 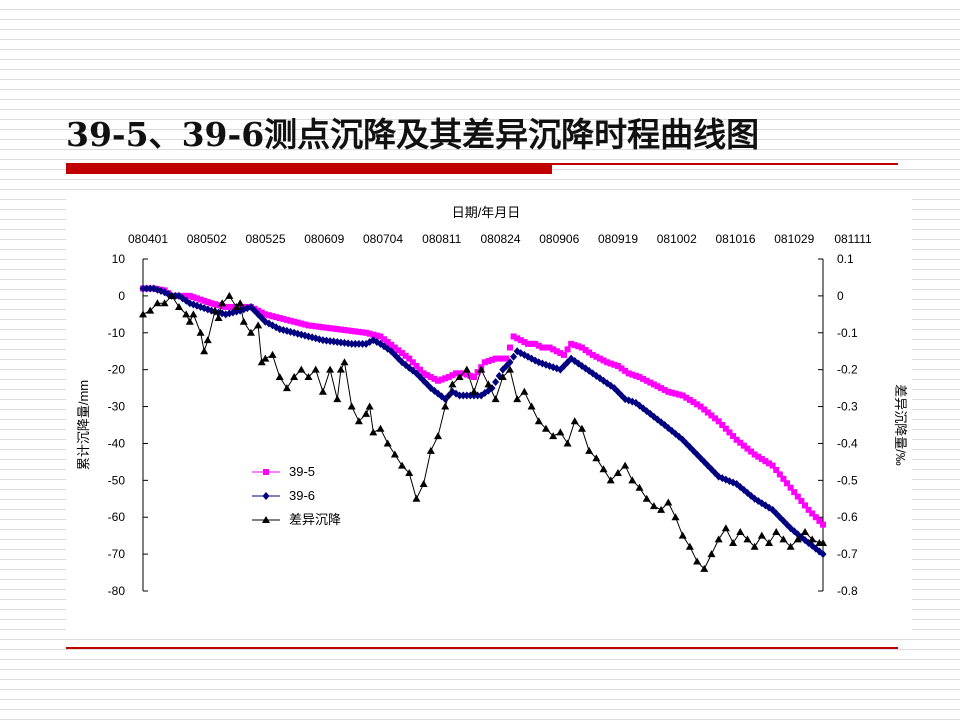 I want to click on y-tick-label: -40, so click(x=117, y=443).